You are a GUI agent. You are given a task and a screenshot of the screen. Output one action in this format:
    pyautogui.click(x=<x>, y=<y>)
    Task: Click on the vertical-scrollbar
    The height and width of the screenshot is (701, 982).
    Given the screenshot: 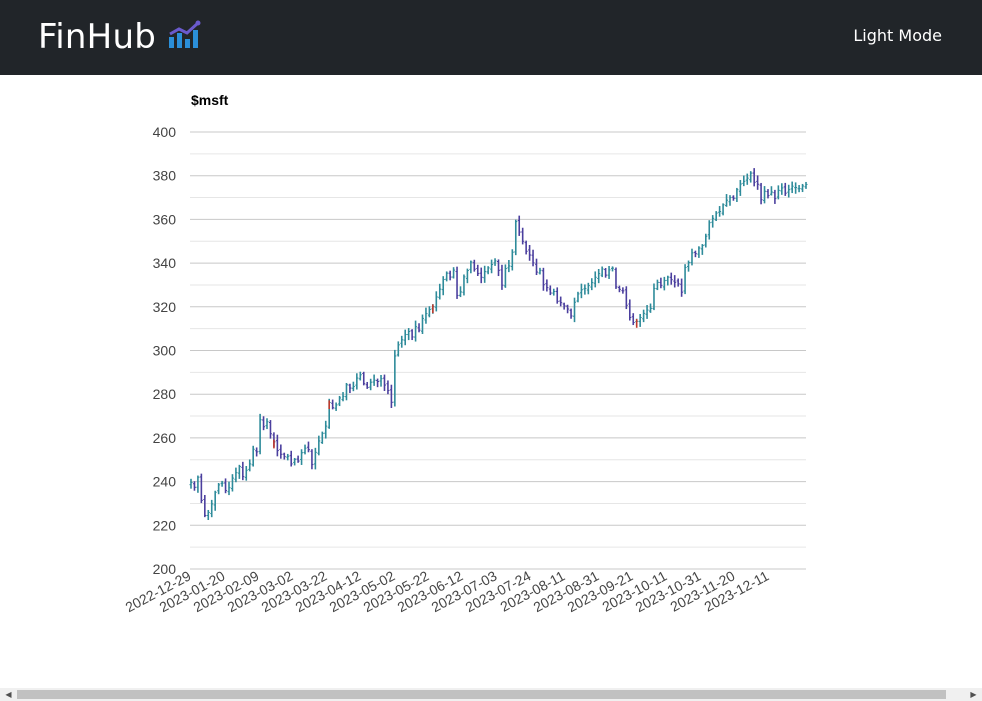 What is the action you would take?
    pyautogui.click(x=980, y=344)
    